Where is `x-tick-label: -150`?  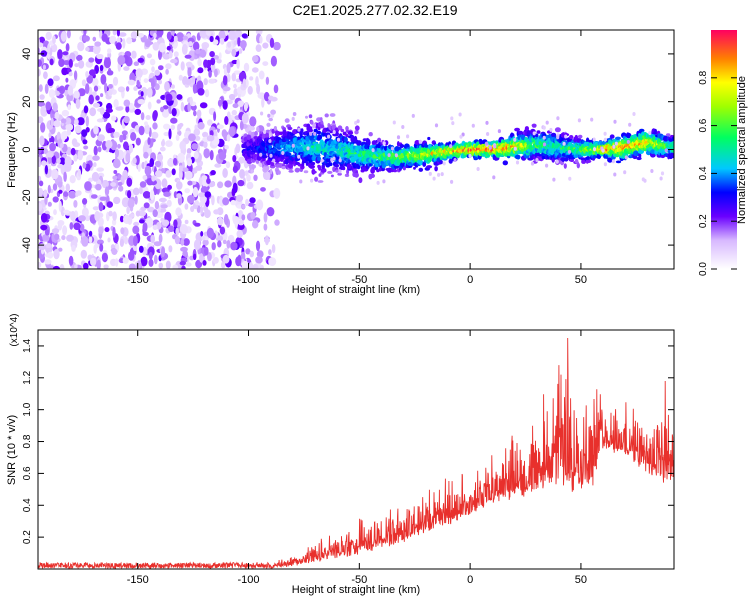 x-tick-label: -150 is located at coordinates (138, 280).